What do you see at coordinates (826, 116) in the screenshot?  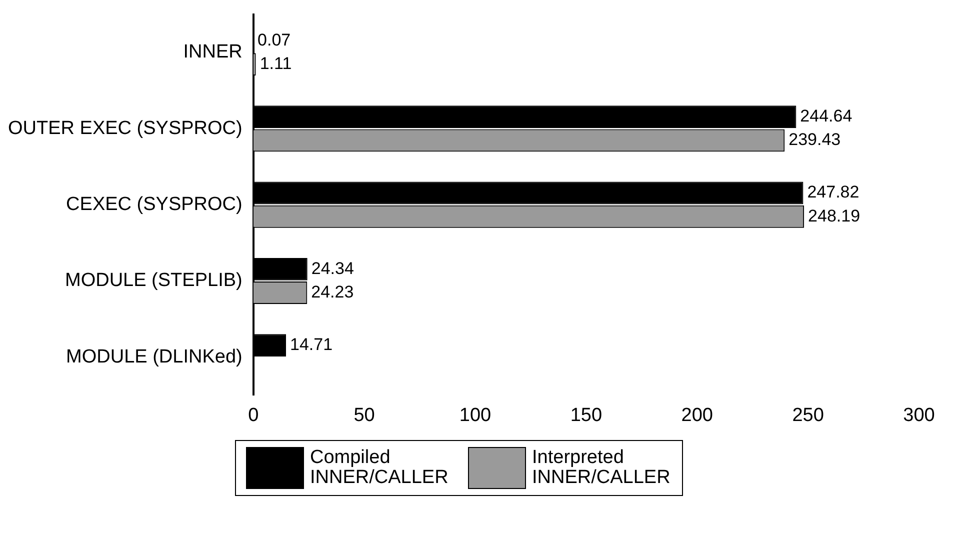 I see `data-label: 244.64` at bounding box center [826, 116].